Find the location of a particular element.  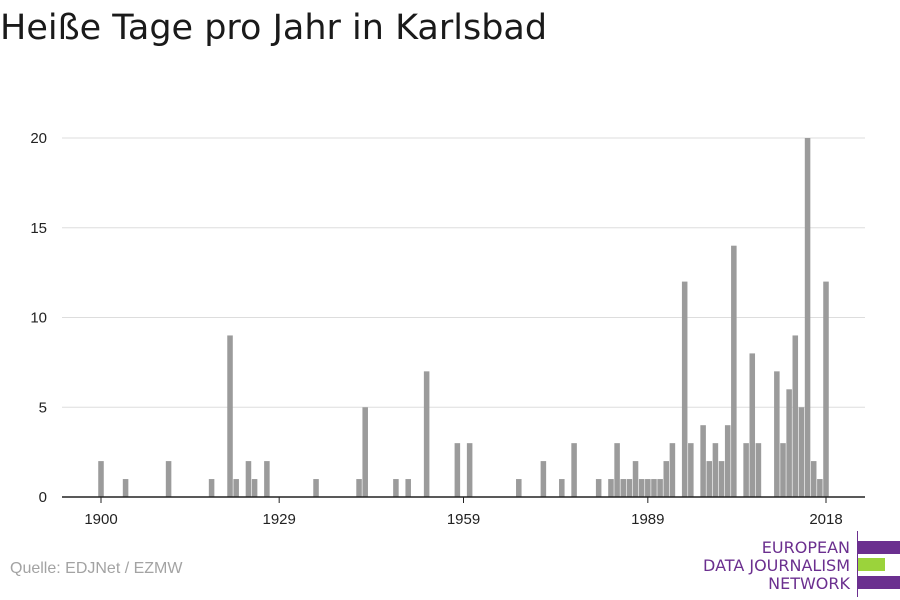

bar-1943 is located at coordinates (365, 452).